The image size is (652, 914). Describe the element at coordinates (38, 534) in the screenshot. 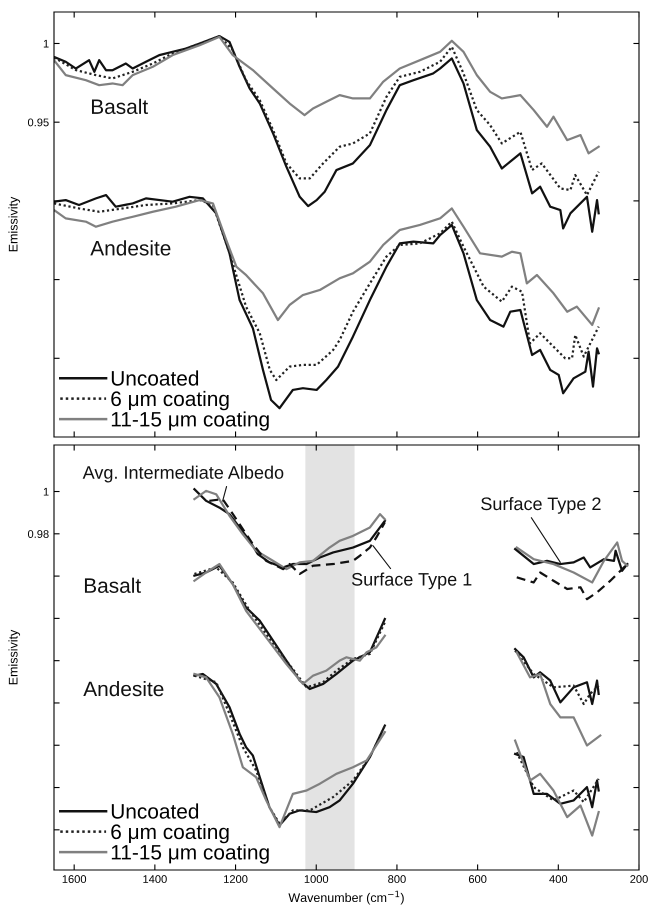

I see `y-tick-label: 0.98` at that location.